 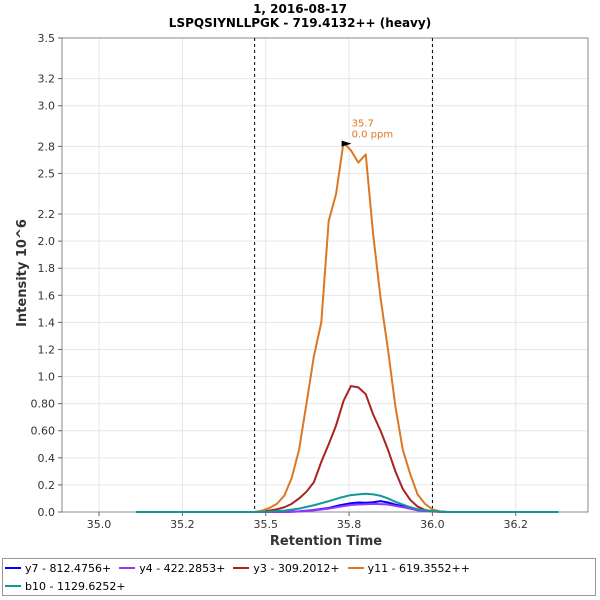 I want to click on annotation-ppm: 0.0 ppm, so click(x=373, y=135).